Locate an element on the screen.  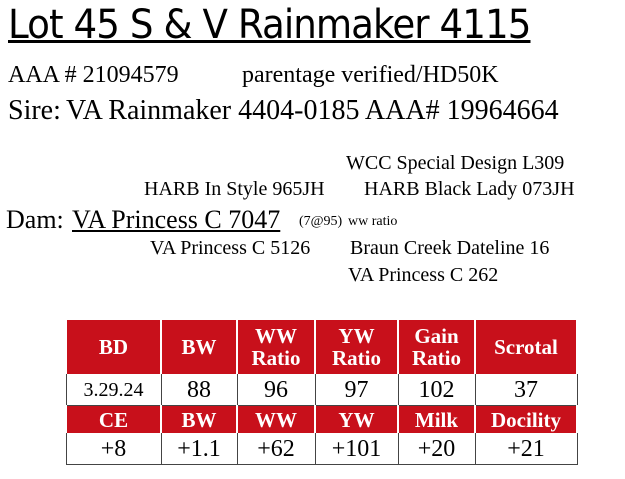
header-row: CE BW WW YW Milk Docility is located at coordinates (321, 419).